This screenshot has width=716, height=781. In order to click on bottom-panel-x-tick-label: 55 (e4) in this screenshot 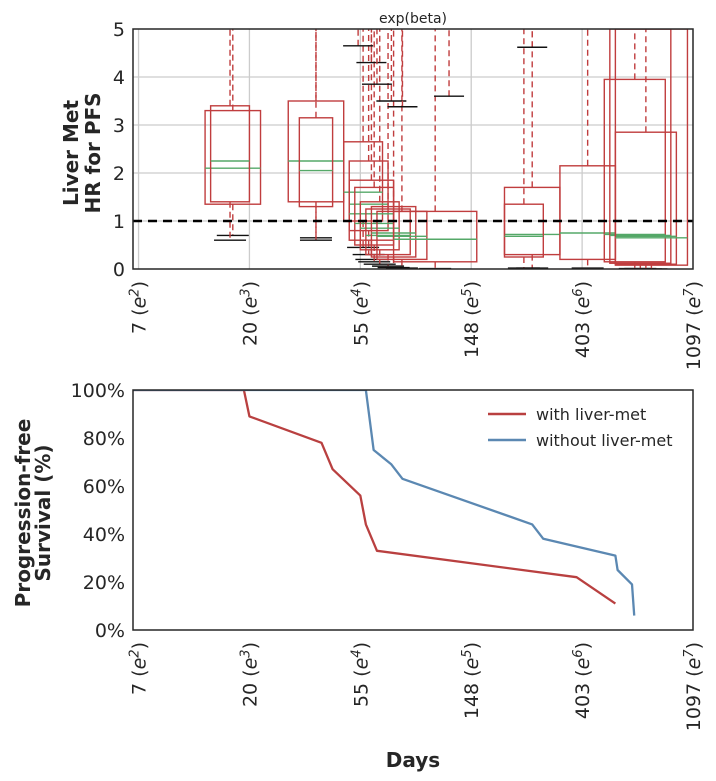, I will do `click(360, 674)`.